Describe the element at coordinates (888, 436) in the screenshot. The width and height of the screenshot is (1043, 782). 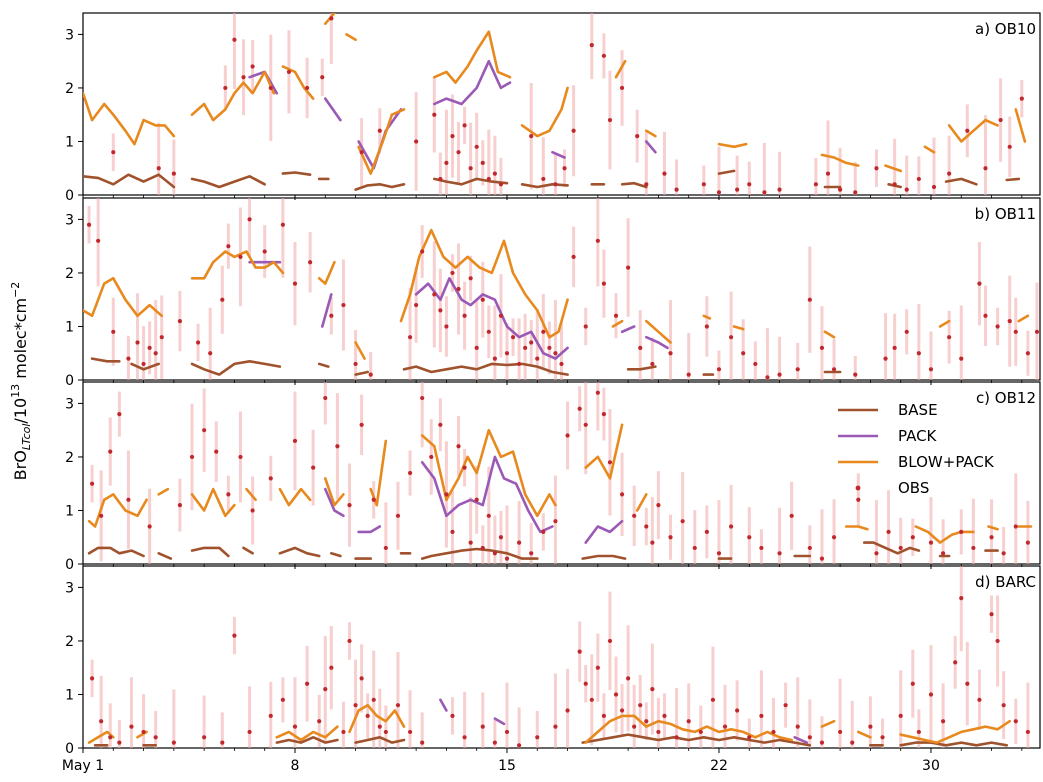
I see `legend-item: PACK` at that location.